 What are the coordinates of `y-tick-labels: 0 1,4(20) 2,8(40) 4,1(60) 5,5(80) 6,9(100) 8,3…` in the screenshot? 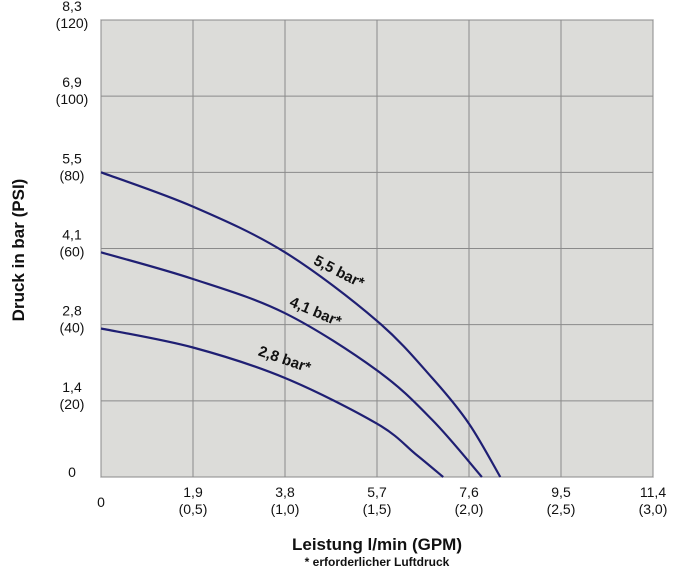 It's located at (72, 240).